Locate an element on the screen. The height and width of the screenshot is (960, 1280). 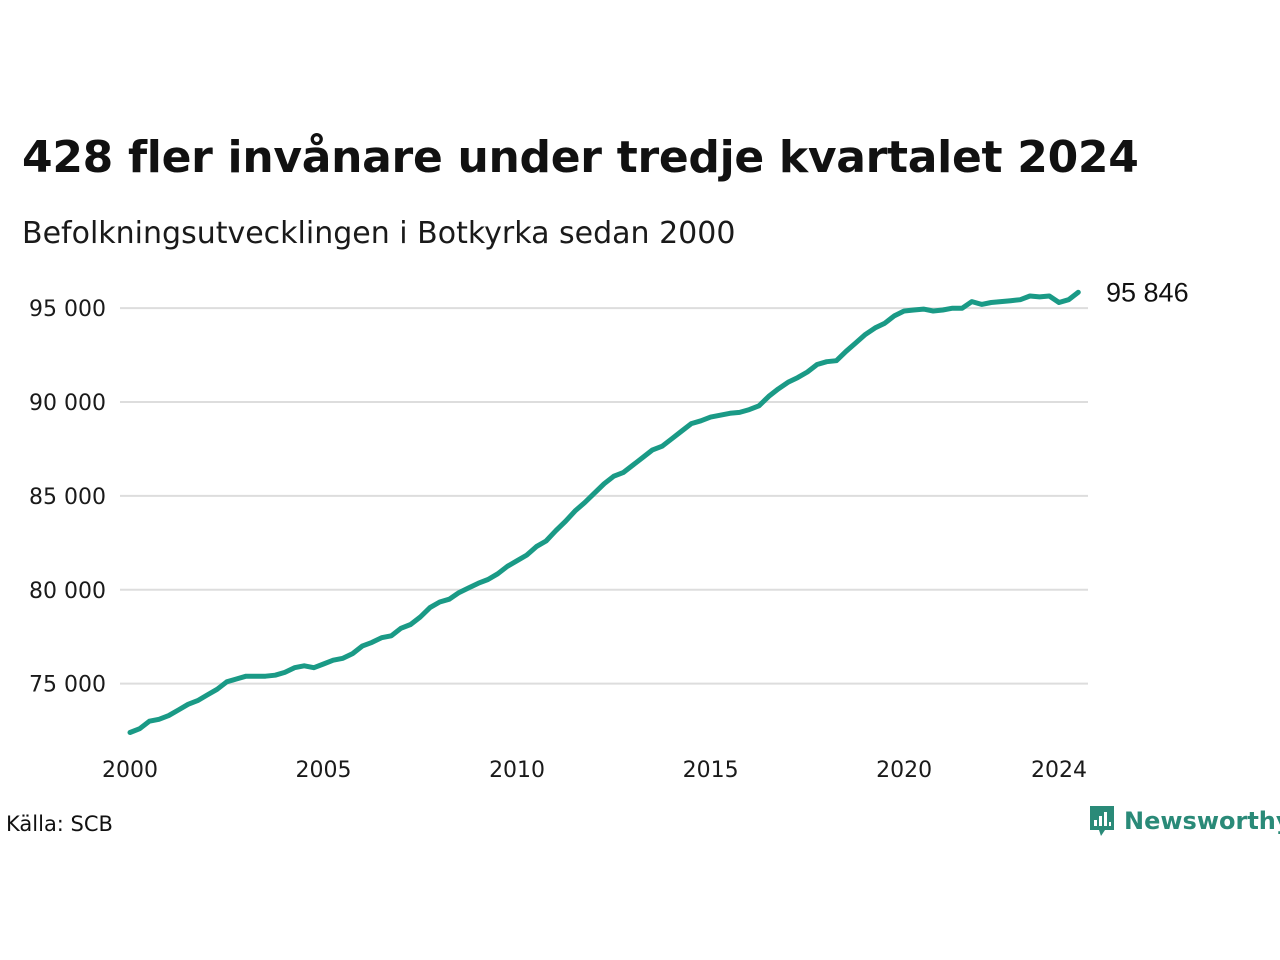
brand-logo: Newsworthy is located at coordinates (1184, 821).